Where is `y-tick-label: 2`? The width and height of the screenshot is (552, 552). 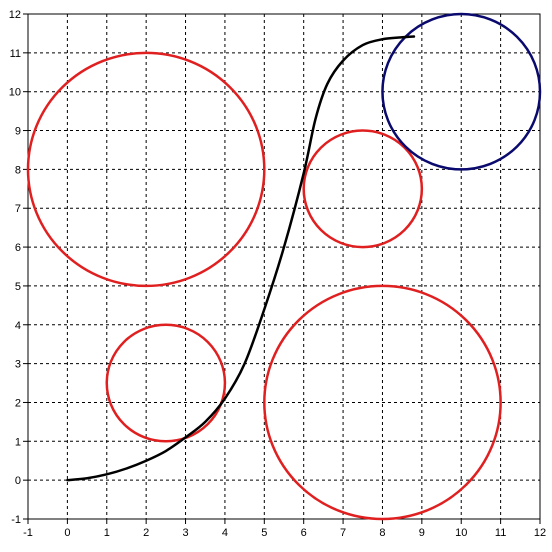 y-tick-label: 2 is located at coordinates (18, 403).